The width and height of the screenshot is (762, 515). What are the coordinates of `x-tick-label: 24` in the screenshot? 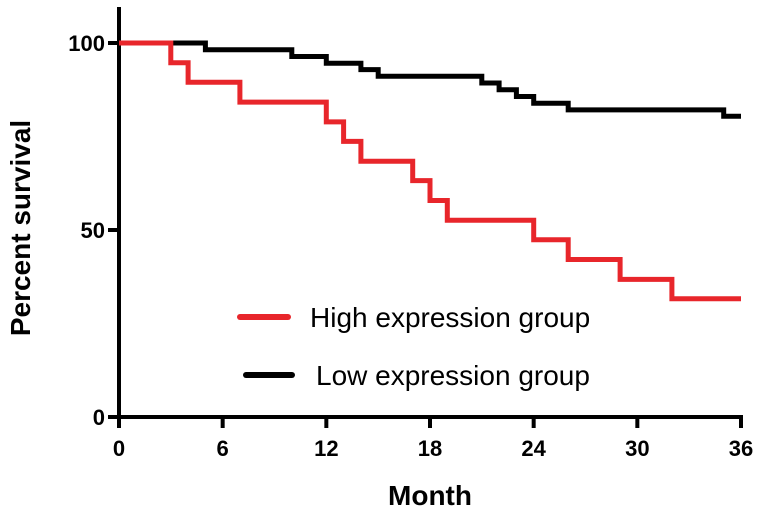 It's located at (533, 448).